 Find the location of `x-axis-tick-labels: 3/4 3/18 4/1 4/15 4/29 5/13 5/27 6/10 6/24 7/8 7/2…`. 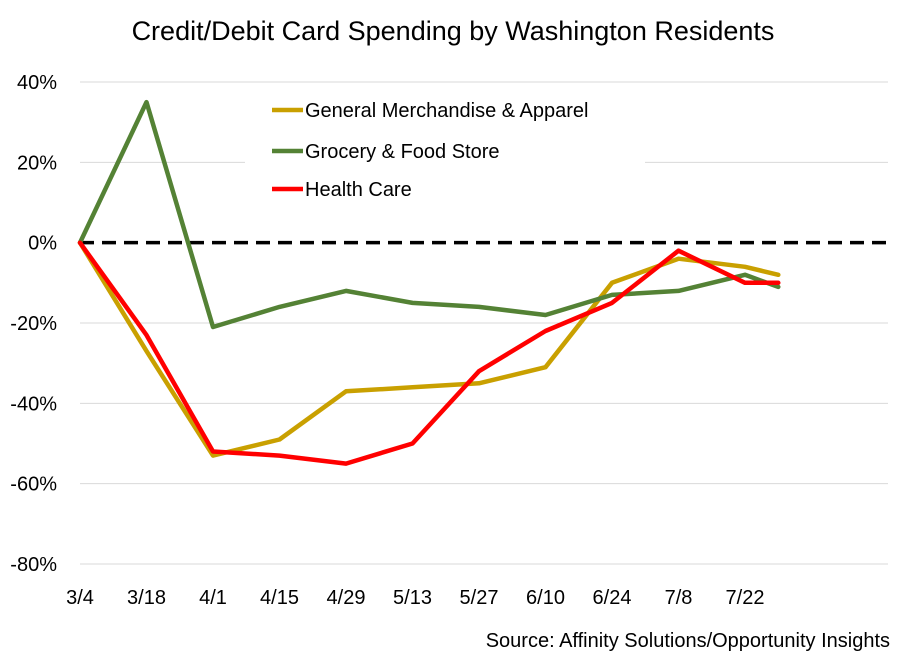

x-axis-tick-labels: 3/4 3/18 4/1 4/15 4/29 5/13 5/27 6/10 6/24 7/8 7/2… is located at coordinates (415, 598).